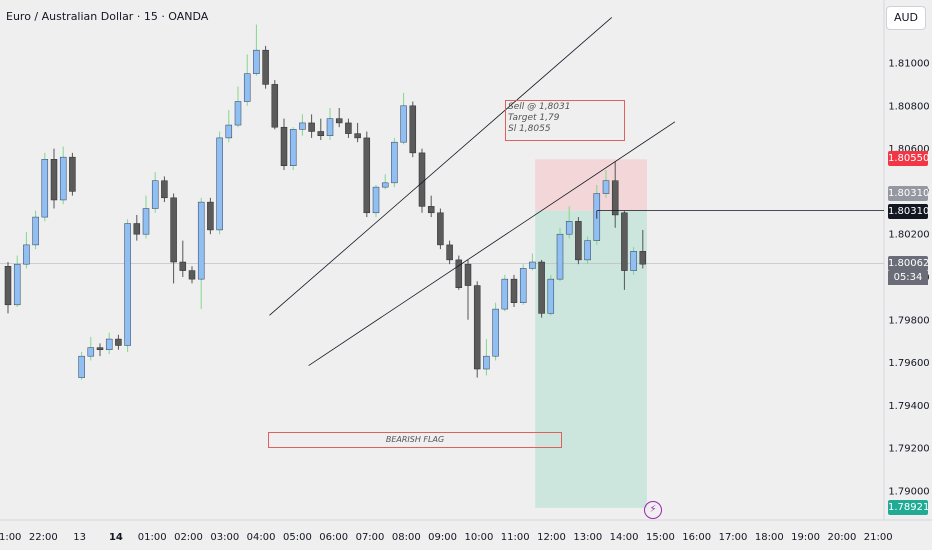 This screenshot has width=932, height=550. What do you see at coordinates (188, 537) in the screenshot?
I see `time-tick-label: 02:00` at bounding box center [188, 537].